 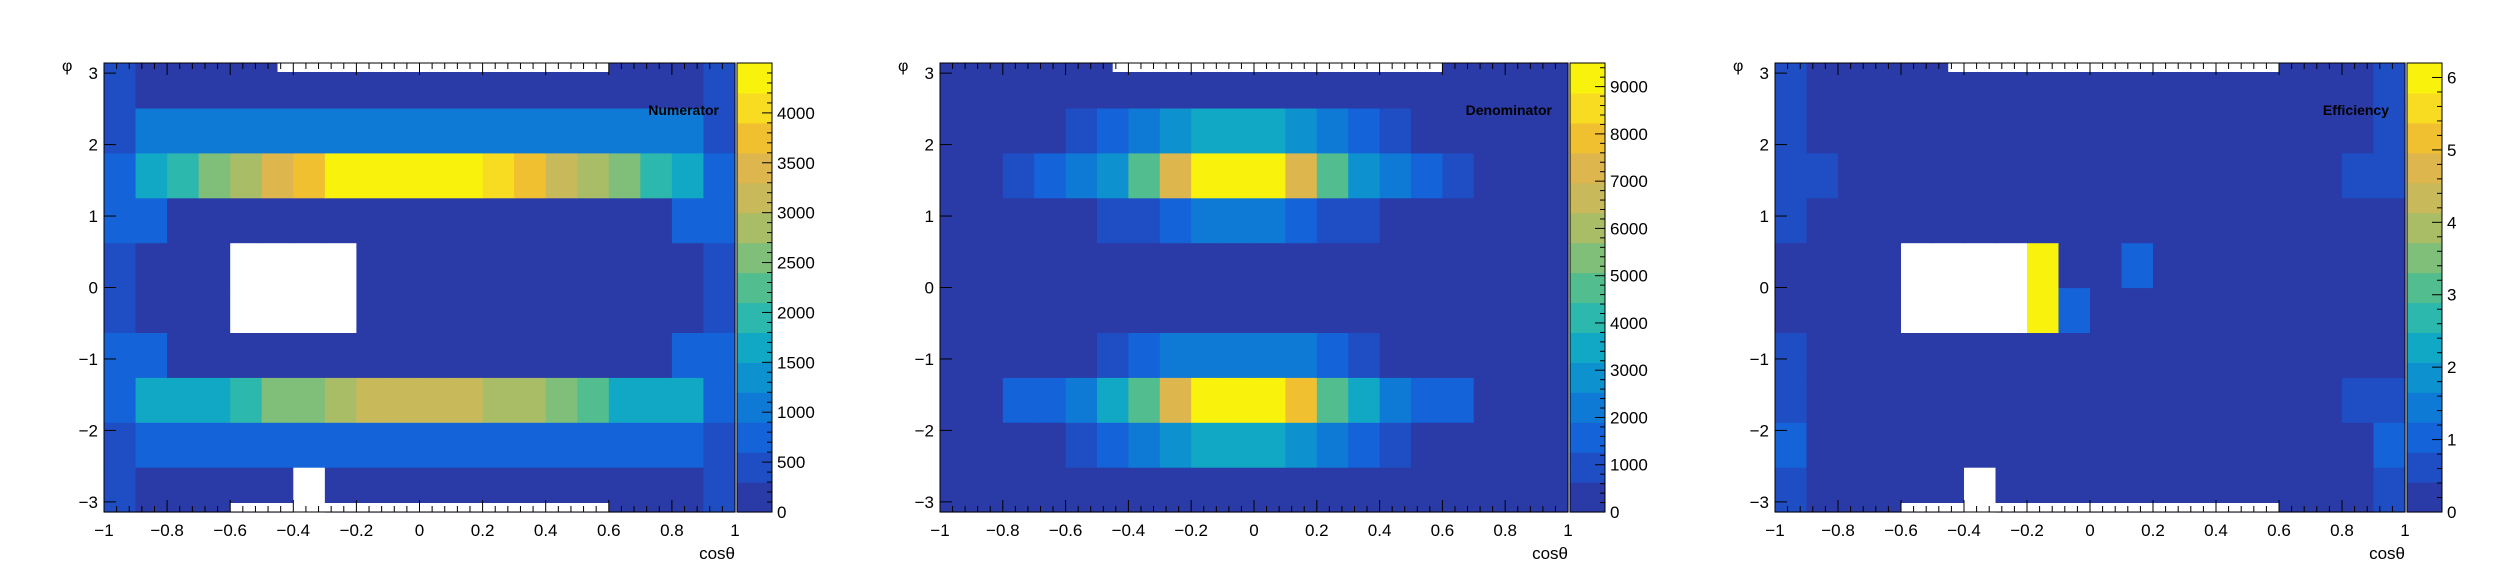 I want to click on colorbar-tick-label: 1, so click(x=2451, y=440).